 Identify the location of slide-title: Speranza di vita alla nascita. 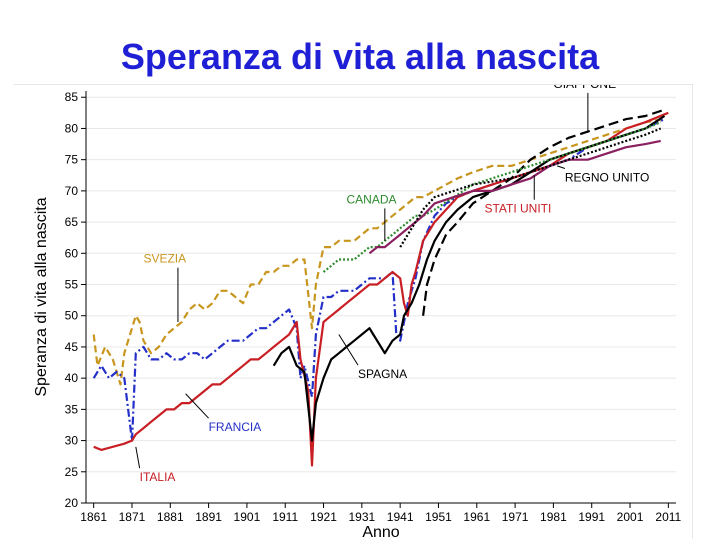
(360, 56).